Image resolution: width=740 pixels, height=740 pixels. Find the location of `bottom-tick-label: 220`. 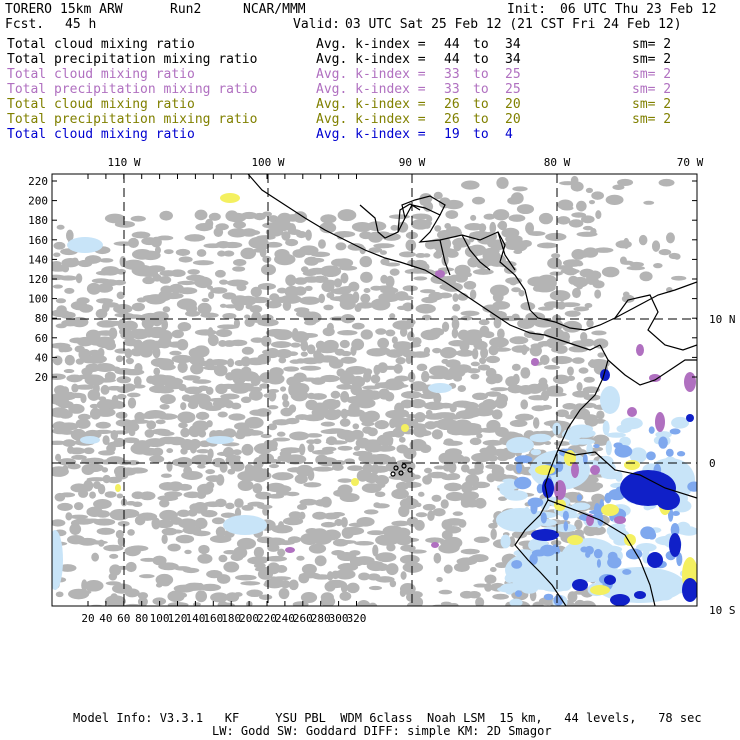

bottom-tick-label: 220 is located at coordinates (267, 618).